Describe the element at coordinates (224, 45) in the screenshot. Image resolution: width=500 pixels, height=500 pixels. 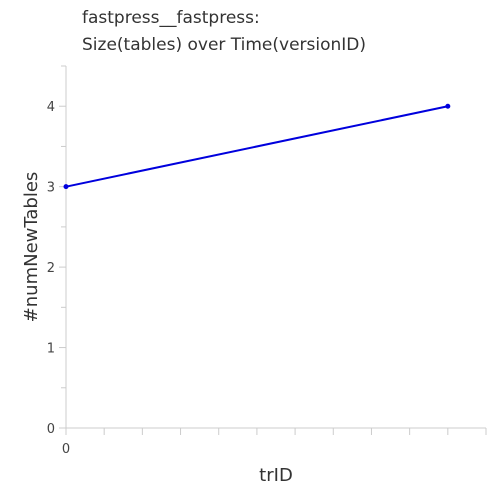
I see `chart-title-line-2: Size(tables) over Time(versionID)` at that location.